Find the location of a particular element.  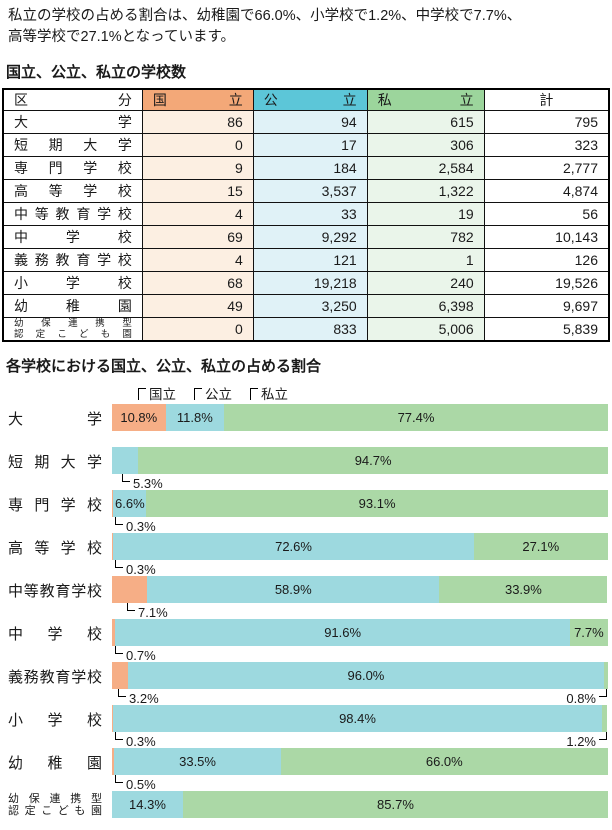

cell-national: 69 is located at coordinates (197, 237).